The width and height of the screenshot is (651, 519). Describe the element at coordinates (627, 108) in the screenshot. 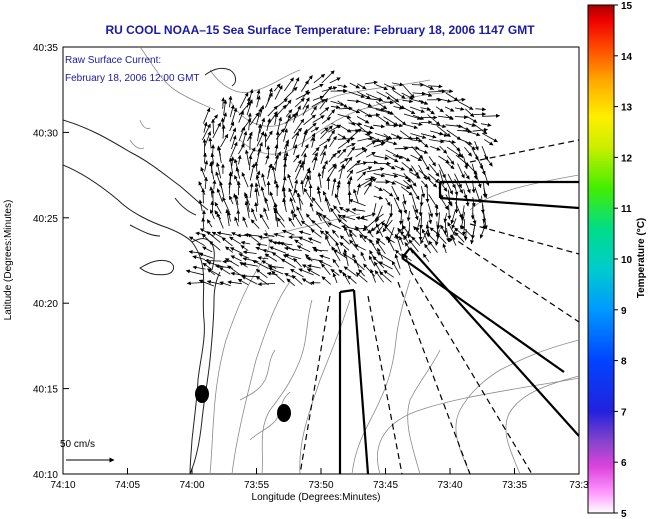

I see `colorbar-tick-label: 13` at that location.